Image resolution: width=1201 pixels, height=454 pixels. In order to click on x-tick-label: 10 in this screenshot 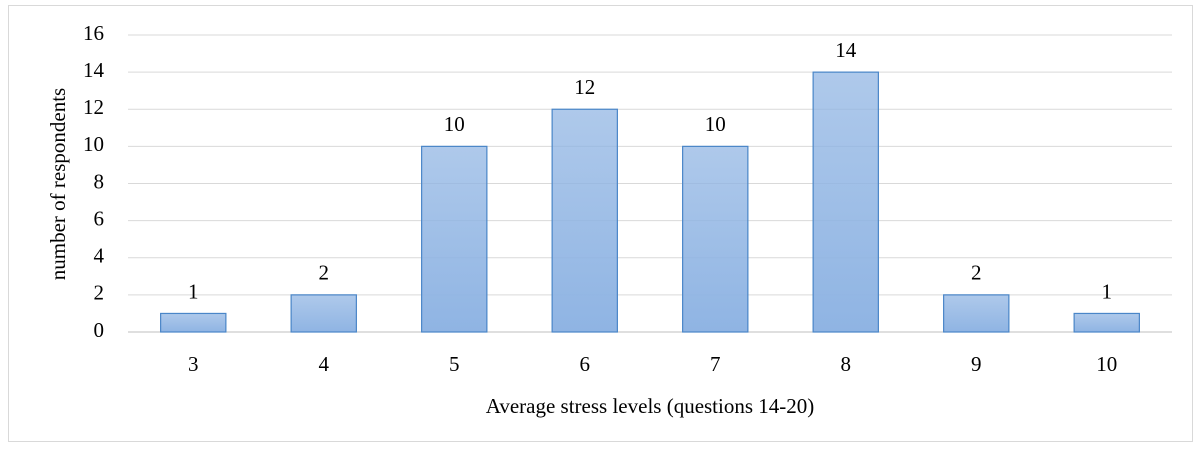, I will do `click(1106, 364)`.